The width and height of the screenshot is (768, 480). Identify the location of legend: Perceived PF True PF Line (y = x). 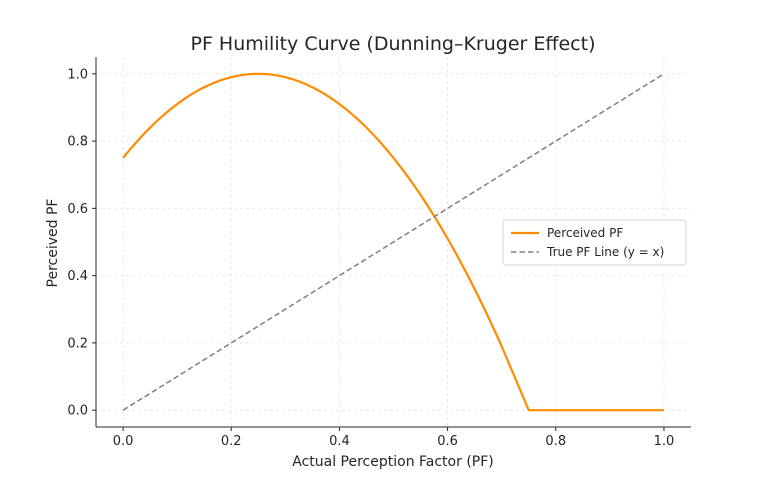
(594, 242).